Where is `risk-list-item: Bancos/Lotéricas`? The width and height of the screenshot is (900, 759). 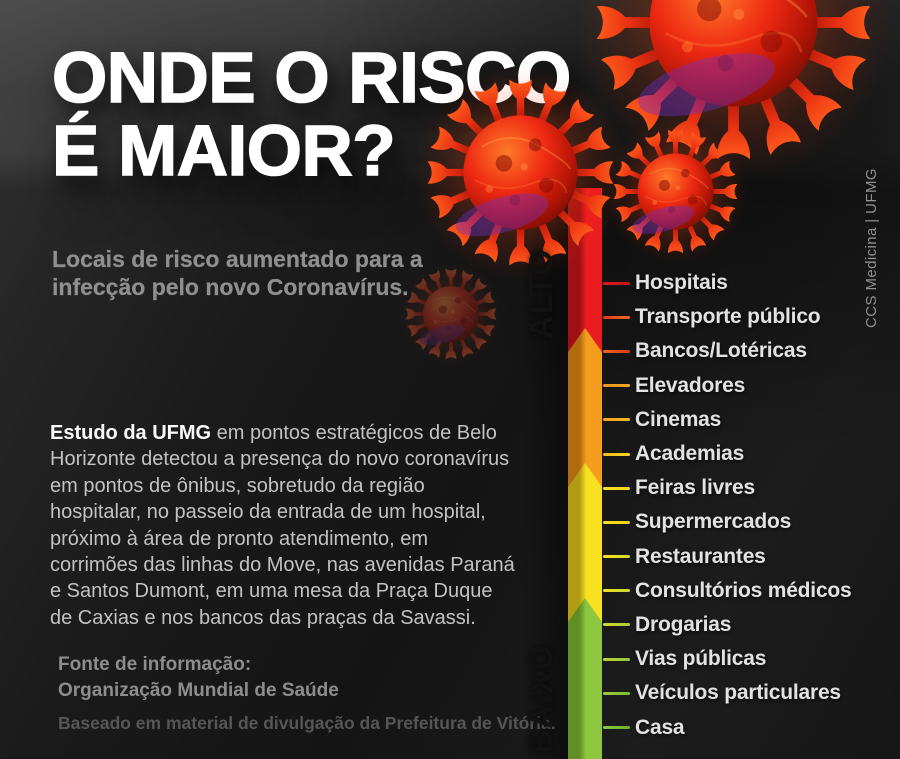 risk-list-item: Bancos/Lotéricas is located at coordinates (727, 351).